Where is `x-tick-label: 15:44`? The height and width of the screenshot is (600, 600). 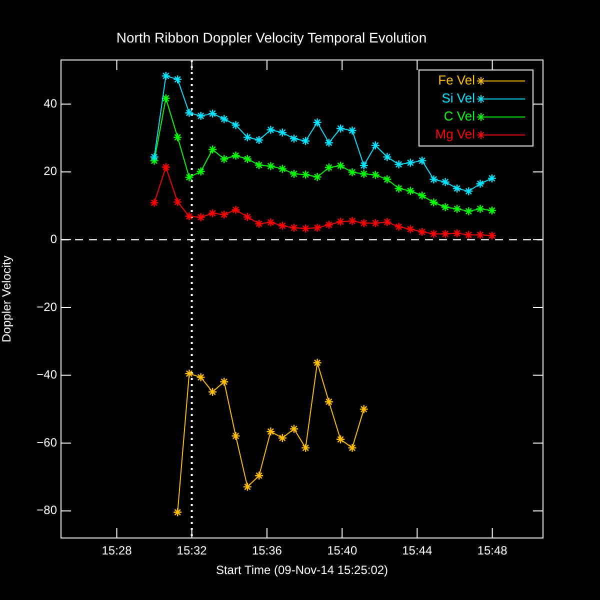
x-tick-label: 15:44 is located at coordinates (417, 551).